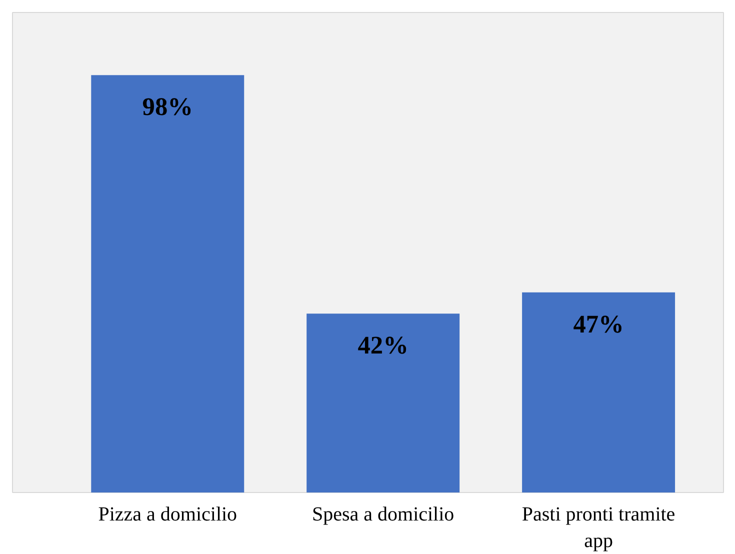  Describe the element at coordinates (383, 346) in the screenshot. I see `data-label: 42%` at that location.